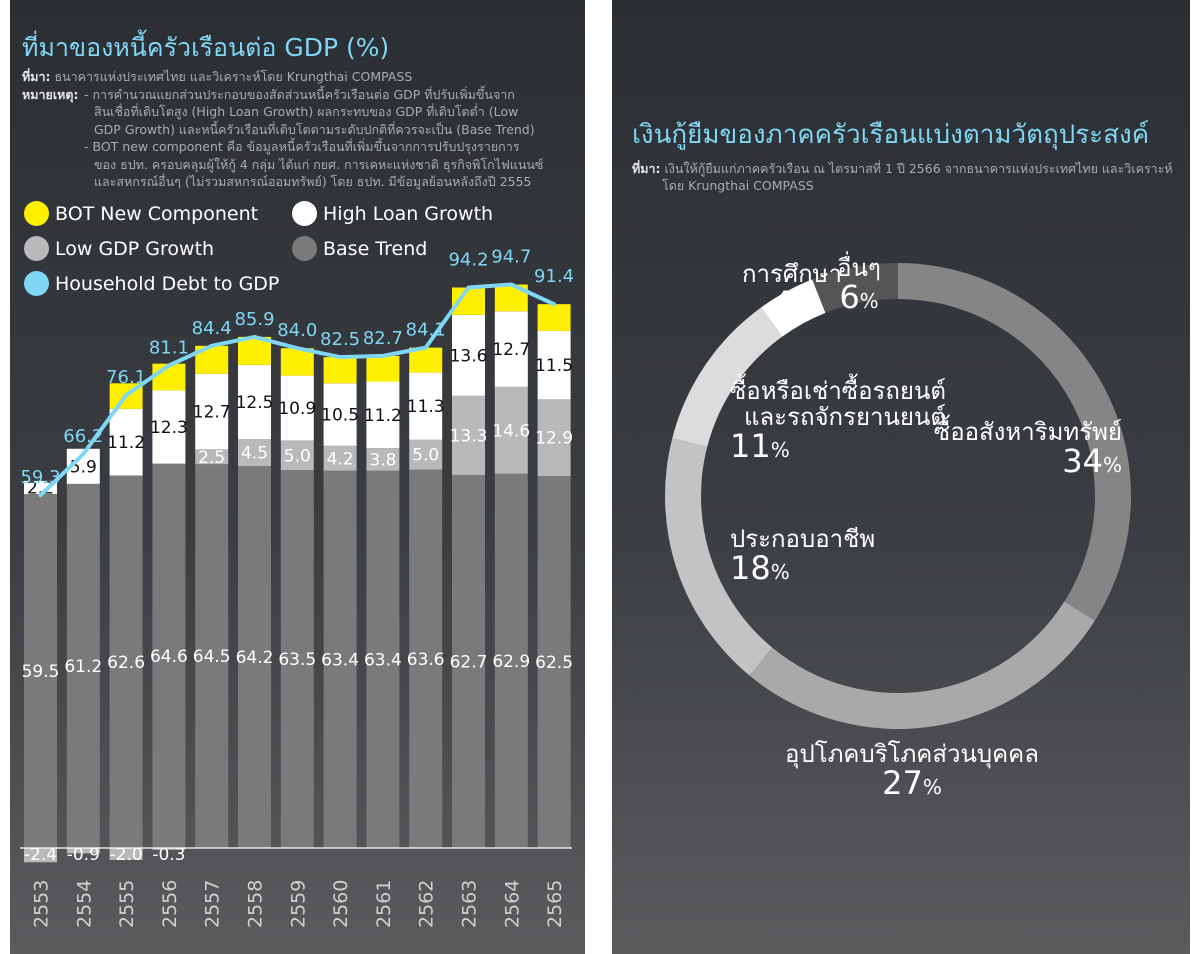  What do you see at coordinates (83, 436) in the screenshot?
I see `household-debt-label: 66.2` at bounding box center [83, 436].